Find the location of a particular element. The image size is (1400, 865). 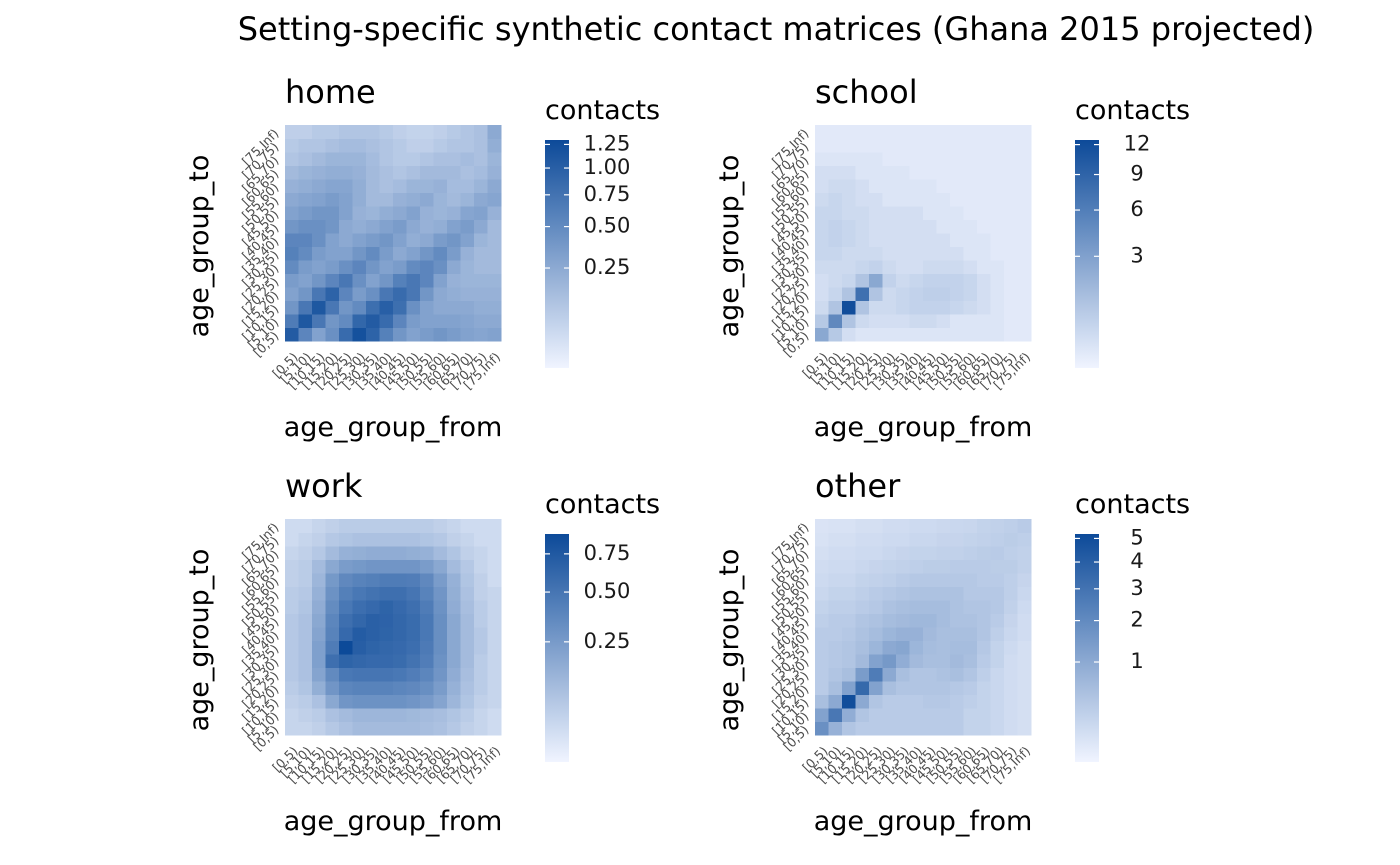

x-axis-title: age_group_from is located at coordinates (923, 427).